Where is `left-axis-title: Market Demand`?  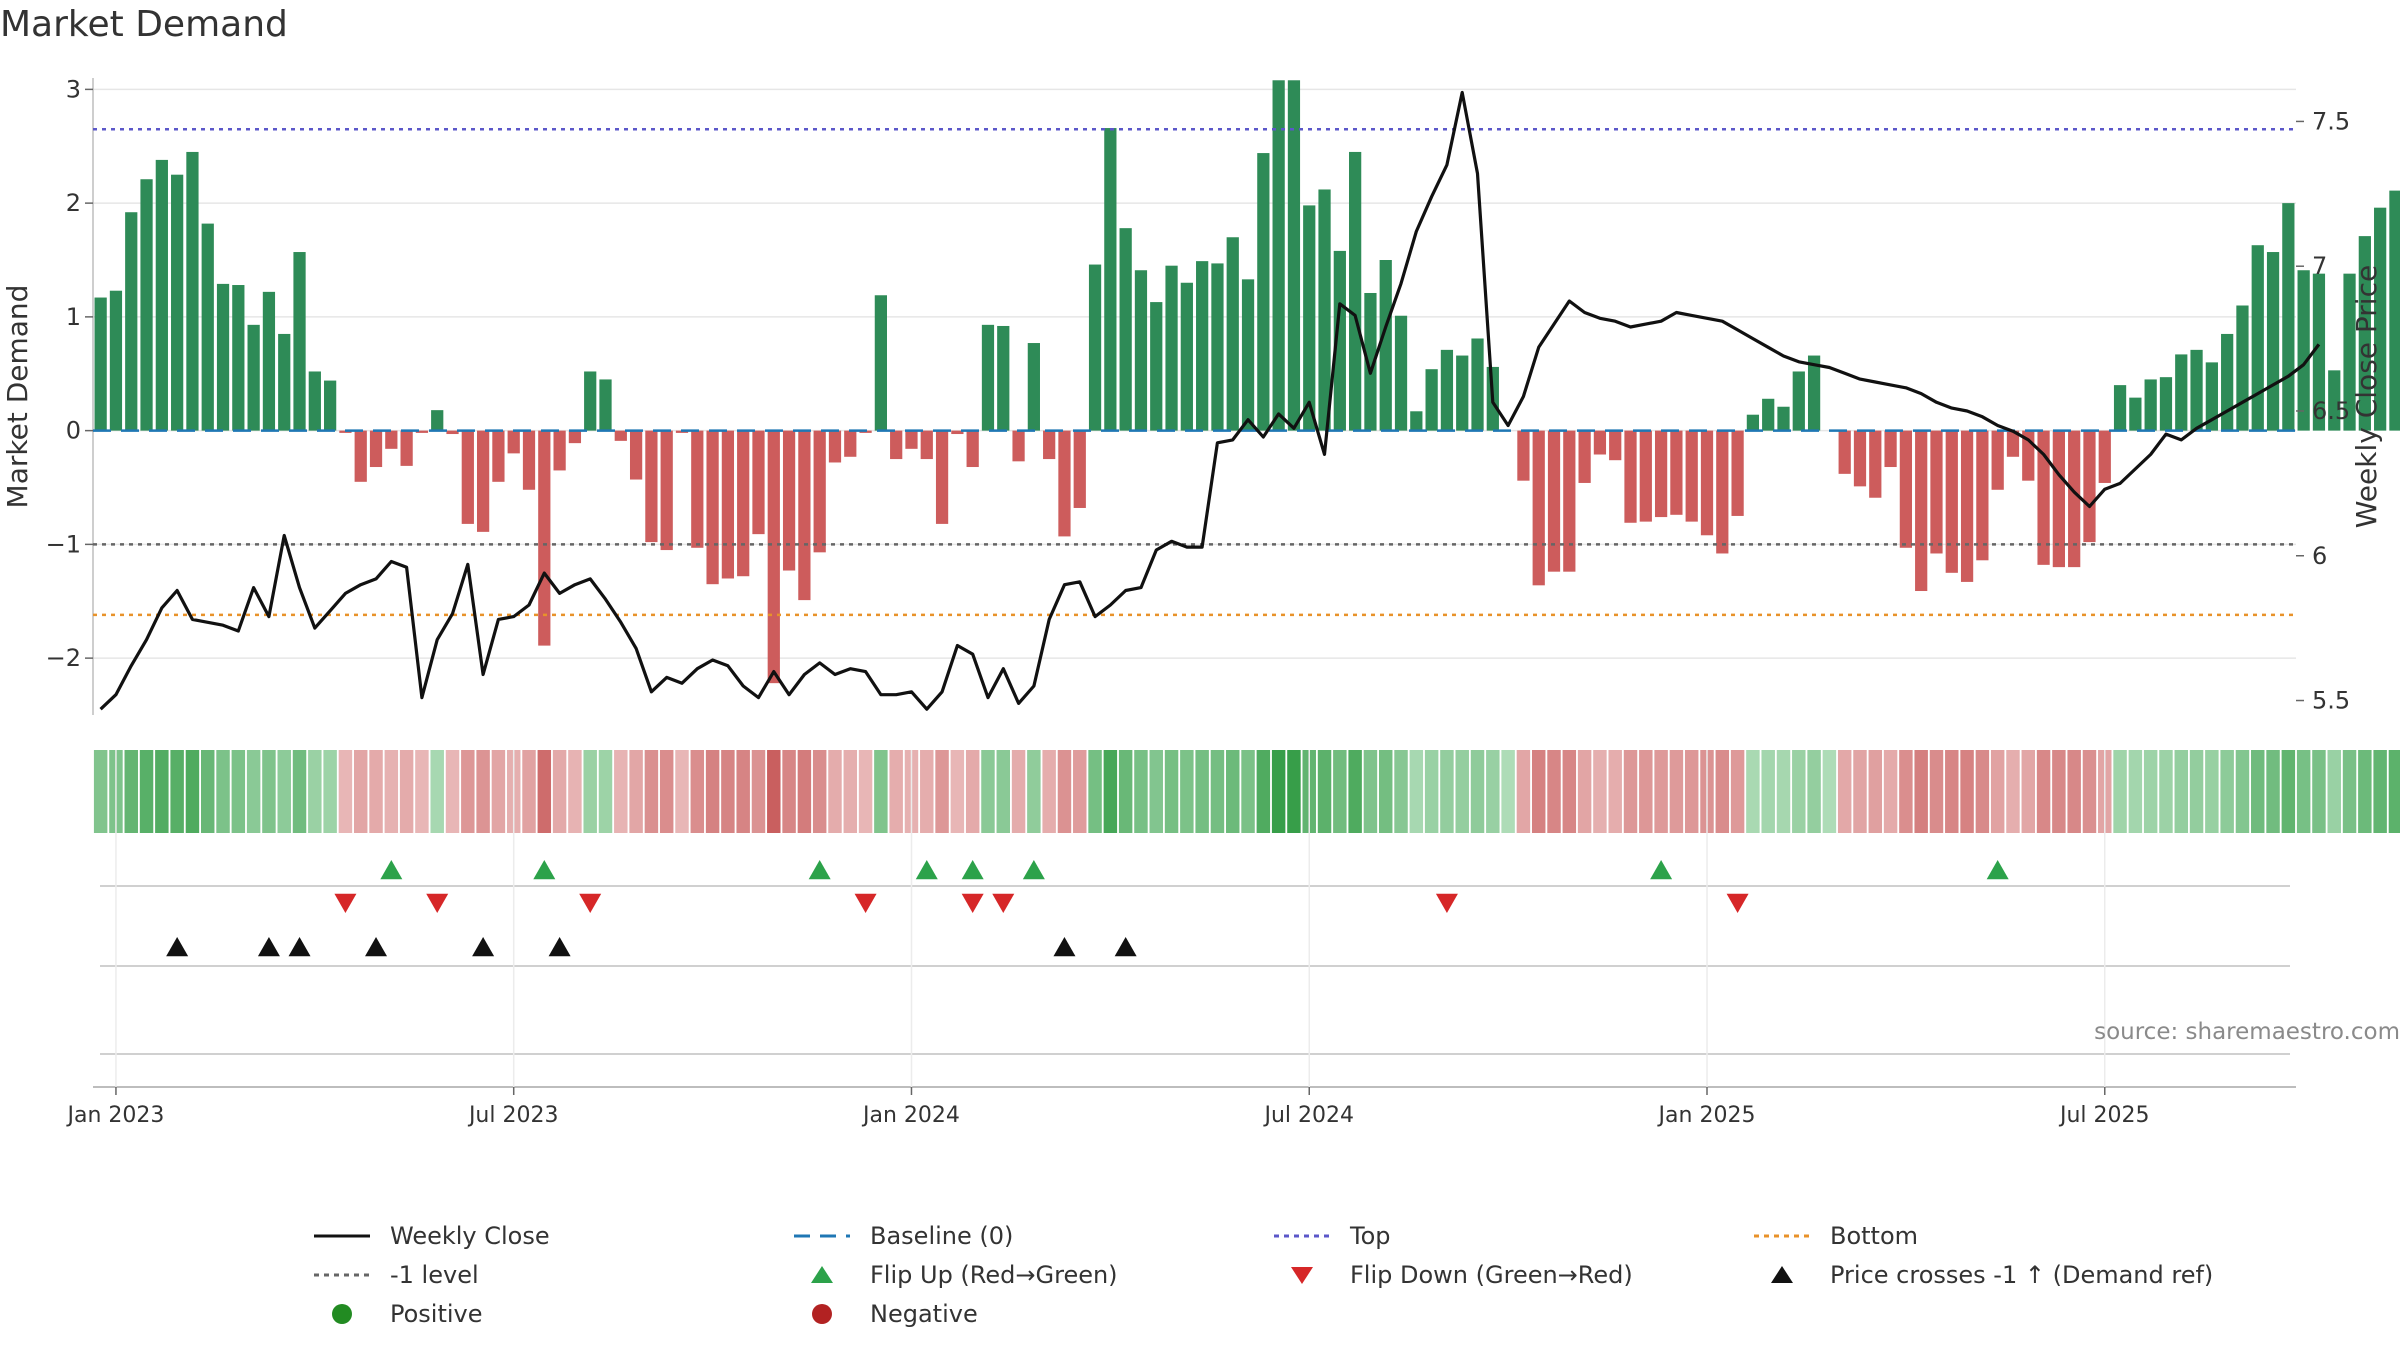 left-axis-title: Market Demand is located at coordinates (17, 397).